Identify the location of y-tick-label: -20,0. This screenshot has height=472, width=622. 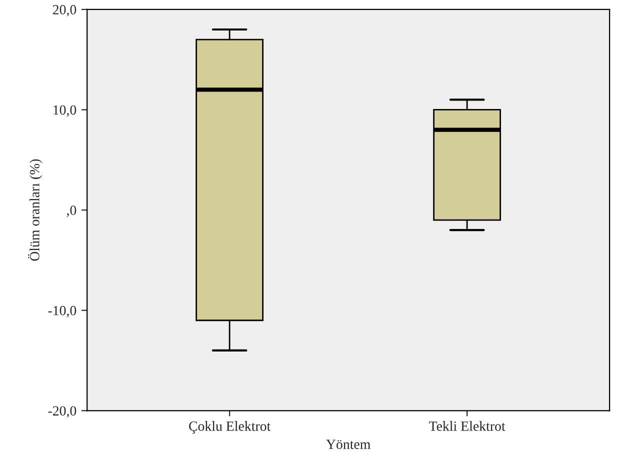
(62, 412).